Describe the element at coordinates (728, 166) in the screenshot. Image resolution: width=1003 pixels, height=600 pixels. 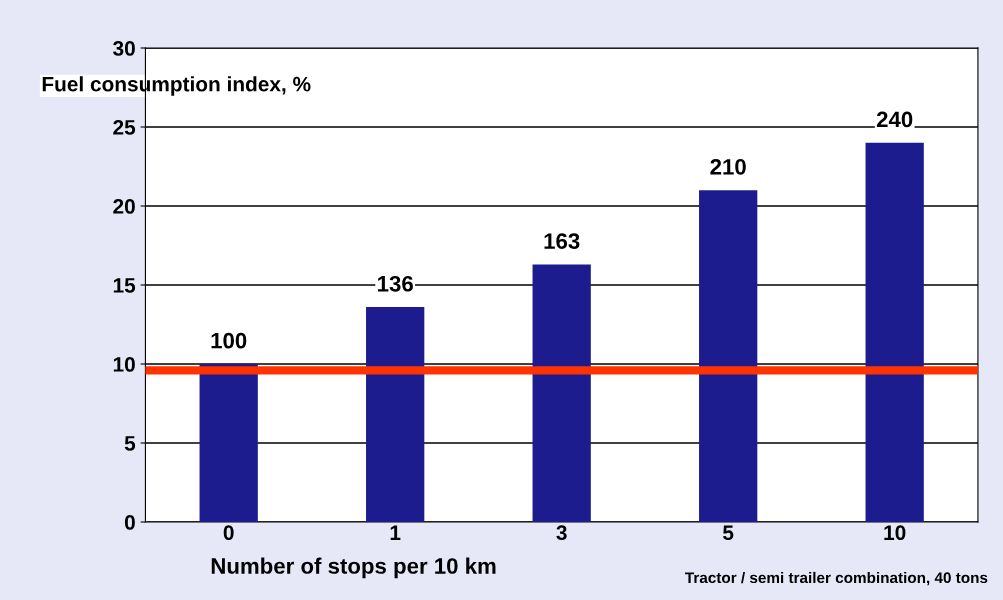
I see `annotation: 210` at that location.